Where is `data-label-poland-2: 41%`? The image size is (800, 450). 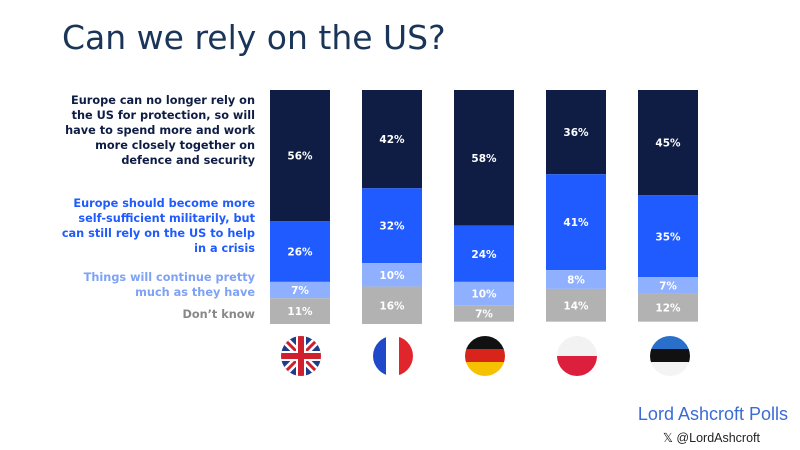
data-label-poland-2: 41% is located at coordinates (576, 223).